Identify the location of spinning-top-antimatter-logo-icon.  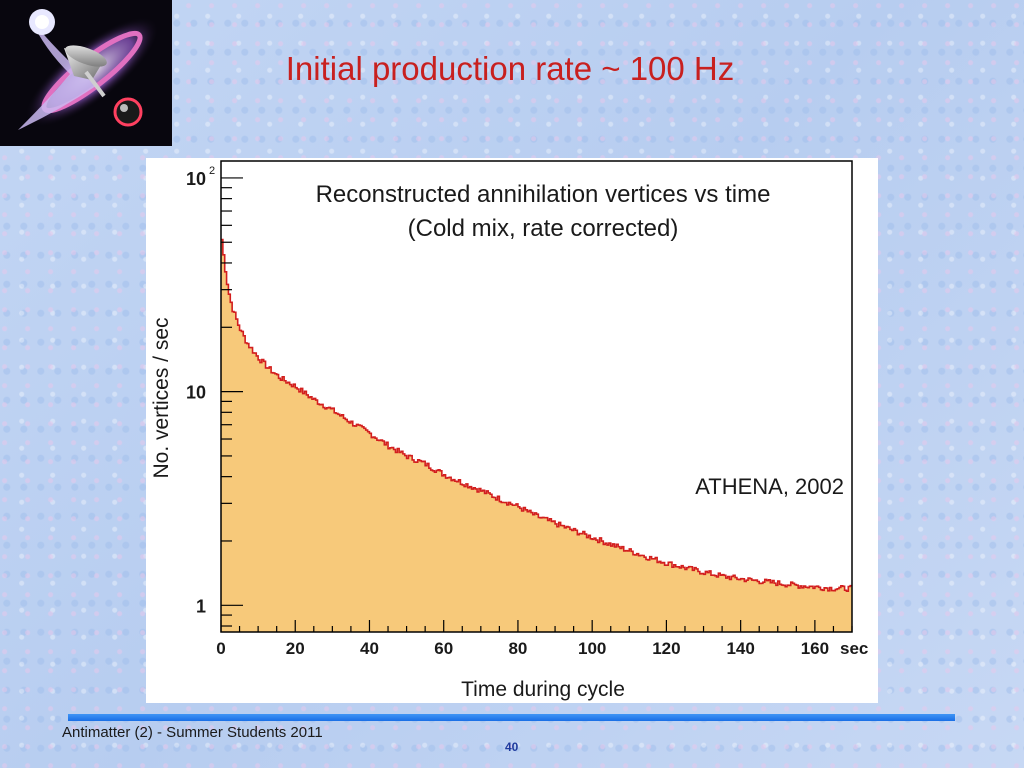
(88, 69).